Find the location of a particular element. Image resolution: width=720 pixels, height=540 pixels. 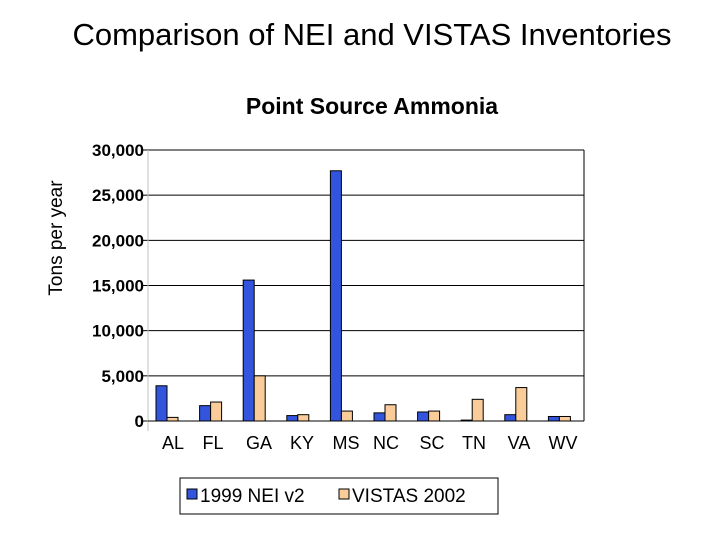

y-tick-label: 20,000 is located at coordinates (118, 240).